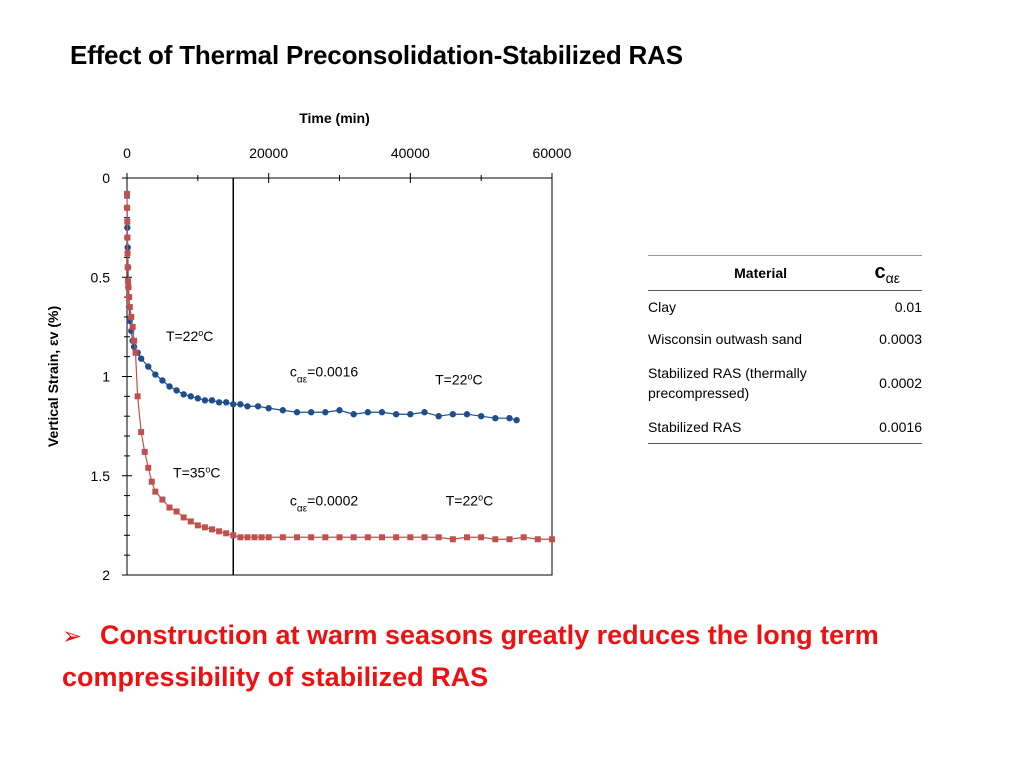 This screenshot has width=1024, height=768. Describe the element at coordinates (785, 427) in the screenshot. I see `table-row: Stabilized RAS 0.0016` at that location.